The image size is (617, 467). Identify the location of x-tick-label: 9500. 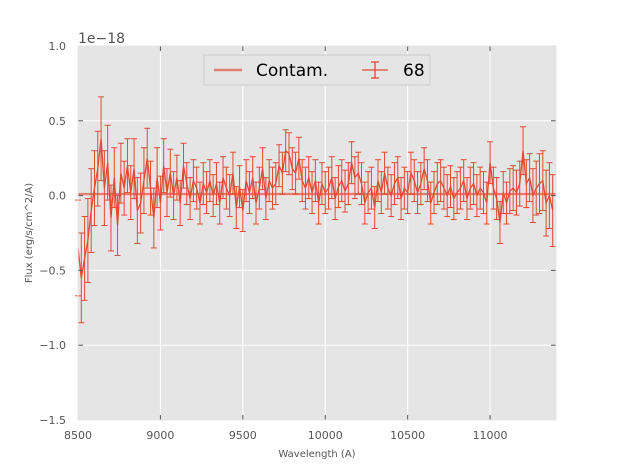
(243, 435).